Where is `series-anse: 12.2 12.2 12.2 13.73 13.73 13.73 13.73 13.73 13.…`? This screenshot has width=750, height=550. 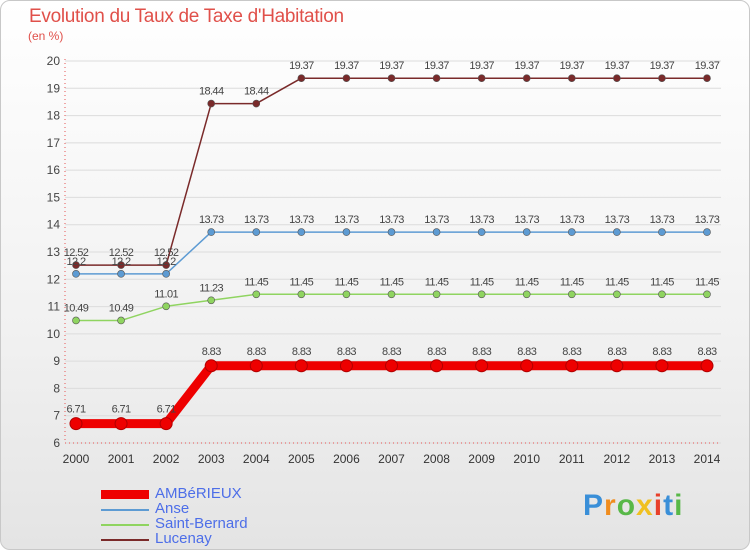
series-anse: 12.2 12.2 12.2 13.73 13.73 13.73 13.73 13.73 13.… is located at coordinates (393, 246).